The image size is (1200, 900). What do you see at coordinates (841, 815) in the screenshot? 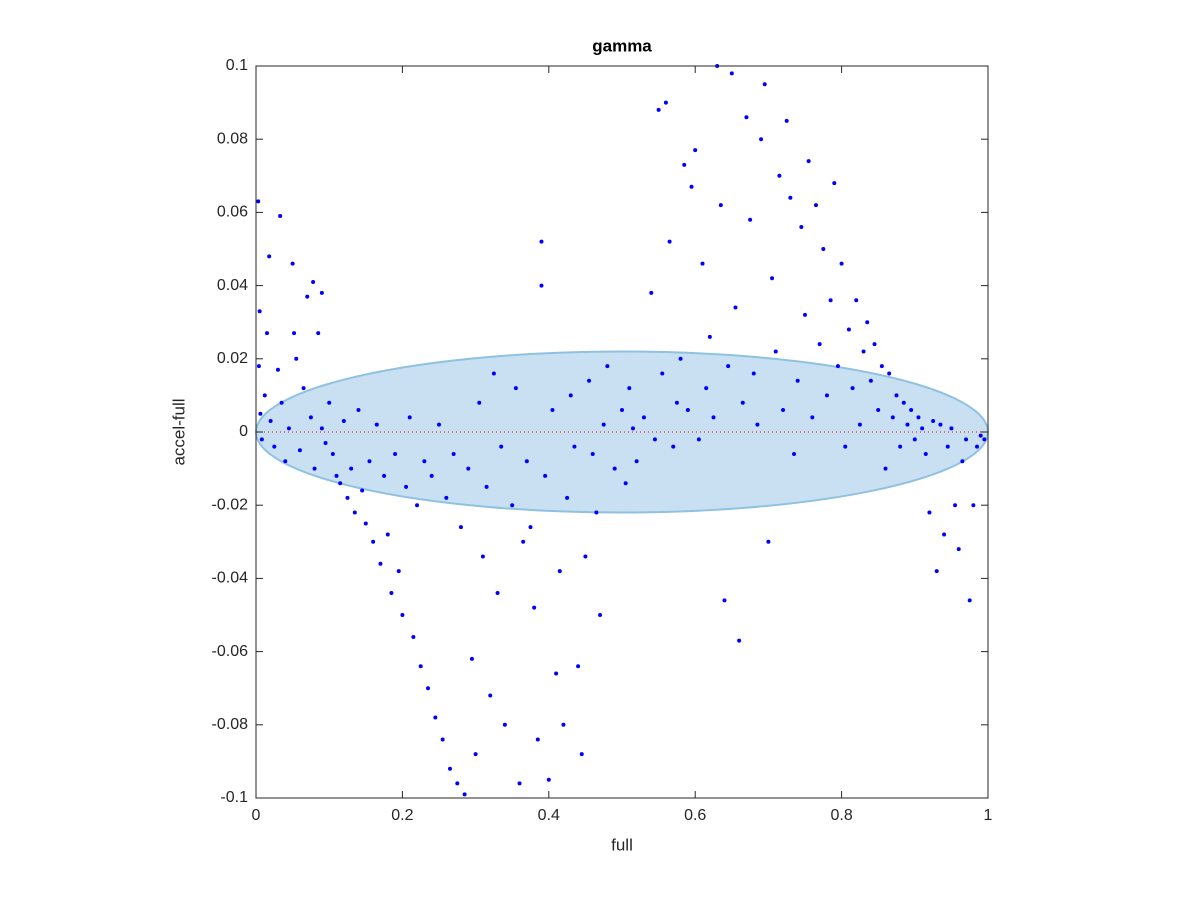
I see `x-tick-label: 0.8` at bounding box center [841, 815].